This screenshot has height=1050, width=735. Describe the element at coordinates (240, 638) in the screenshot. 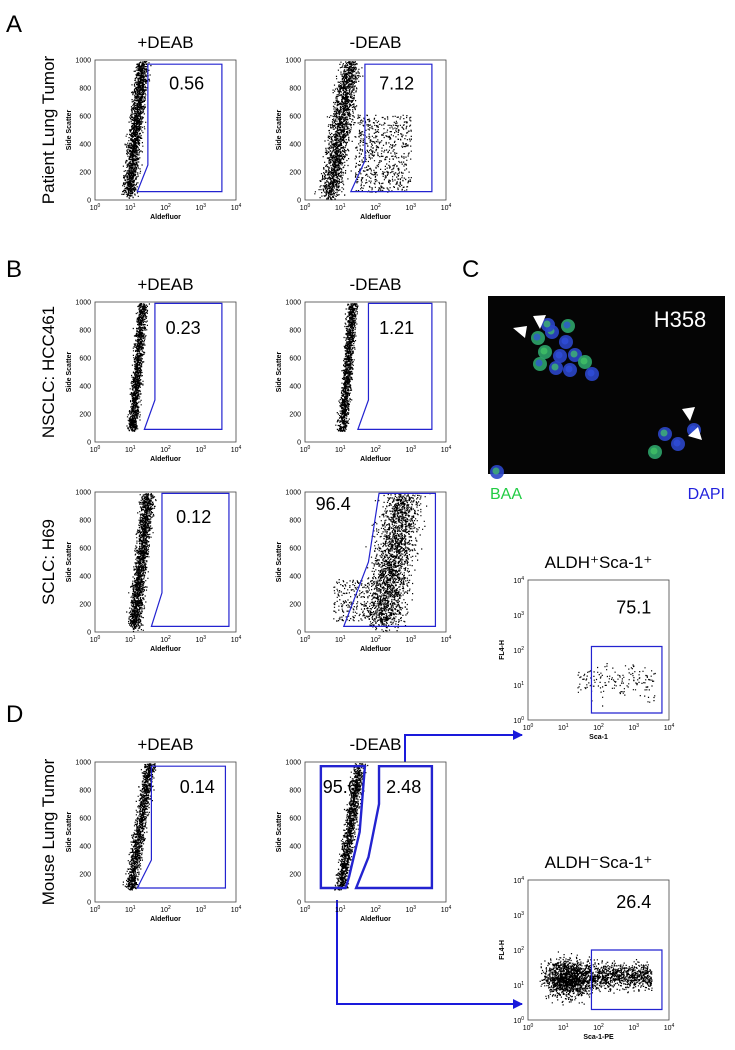

I see `tick-exponent: 4` at that location.